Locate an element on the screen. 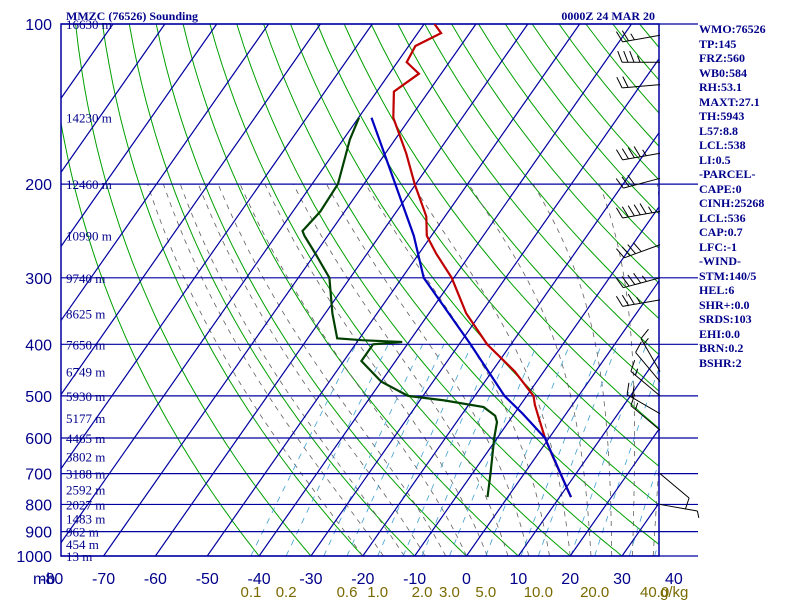 The width and height of the screenshot is (800, 600). mixing-ratio-label: 5.0 is located at coordinates (485, 592).